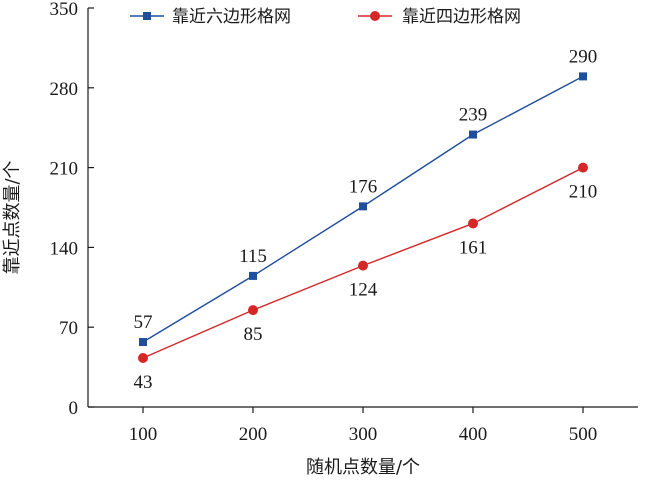 Image resolution: width=650 pixels, height=480 pixels. What do you see at coordinates (64, 10) in the screenshot?
I see `y-tick-label: 350` at bounding box center [64, 10].